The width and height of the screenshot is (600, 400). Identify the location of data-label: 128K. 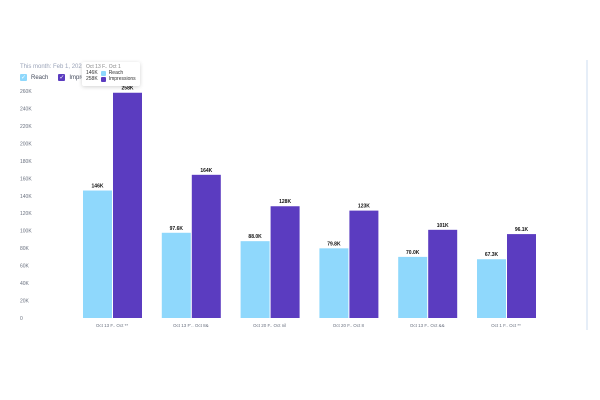
(285, 202).